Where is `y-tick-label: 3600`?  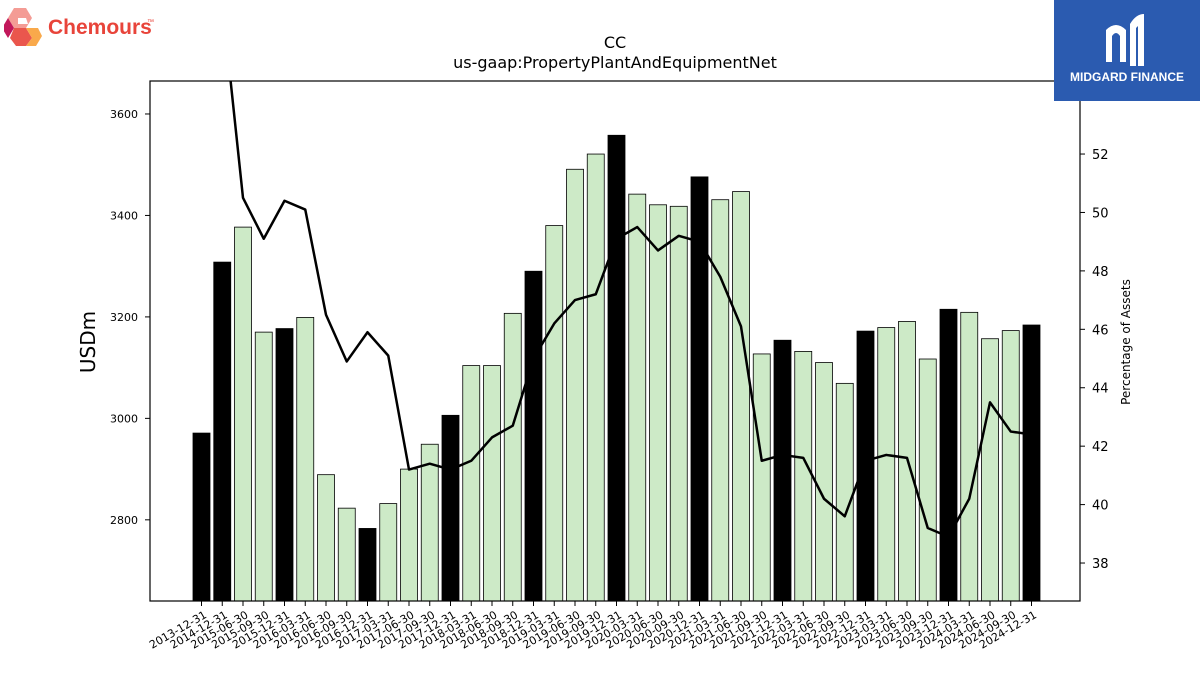 y-tick-label: 3600 is located at coordinates (124, 114).